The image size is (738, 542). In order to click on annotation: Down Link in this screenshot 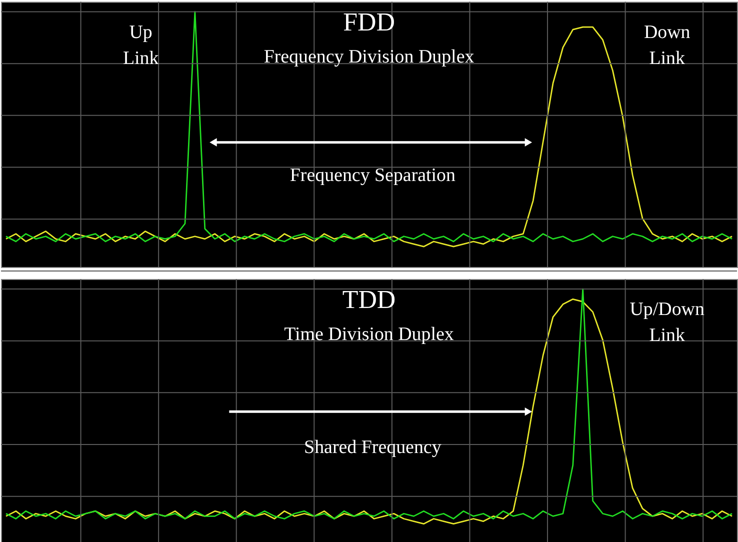, I will do `click(667, 45)`.